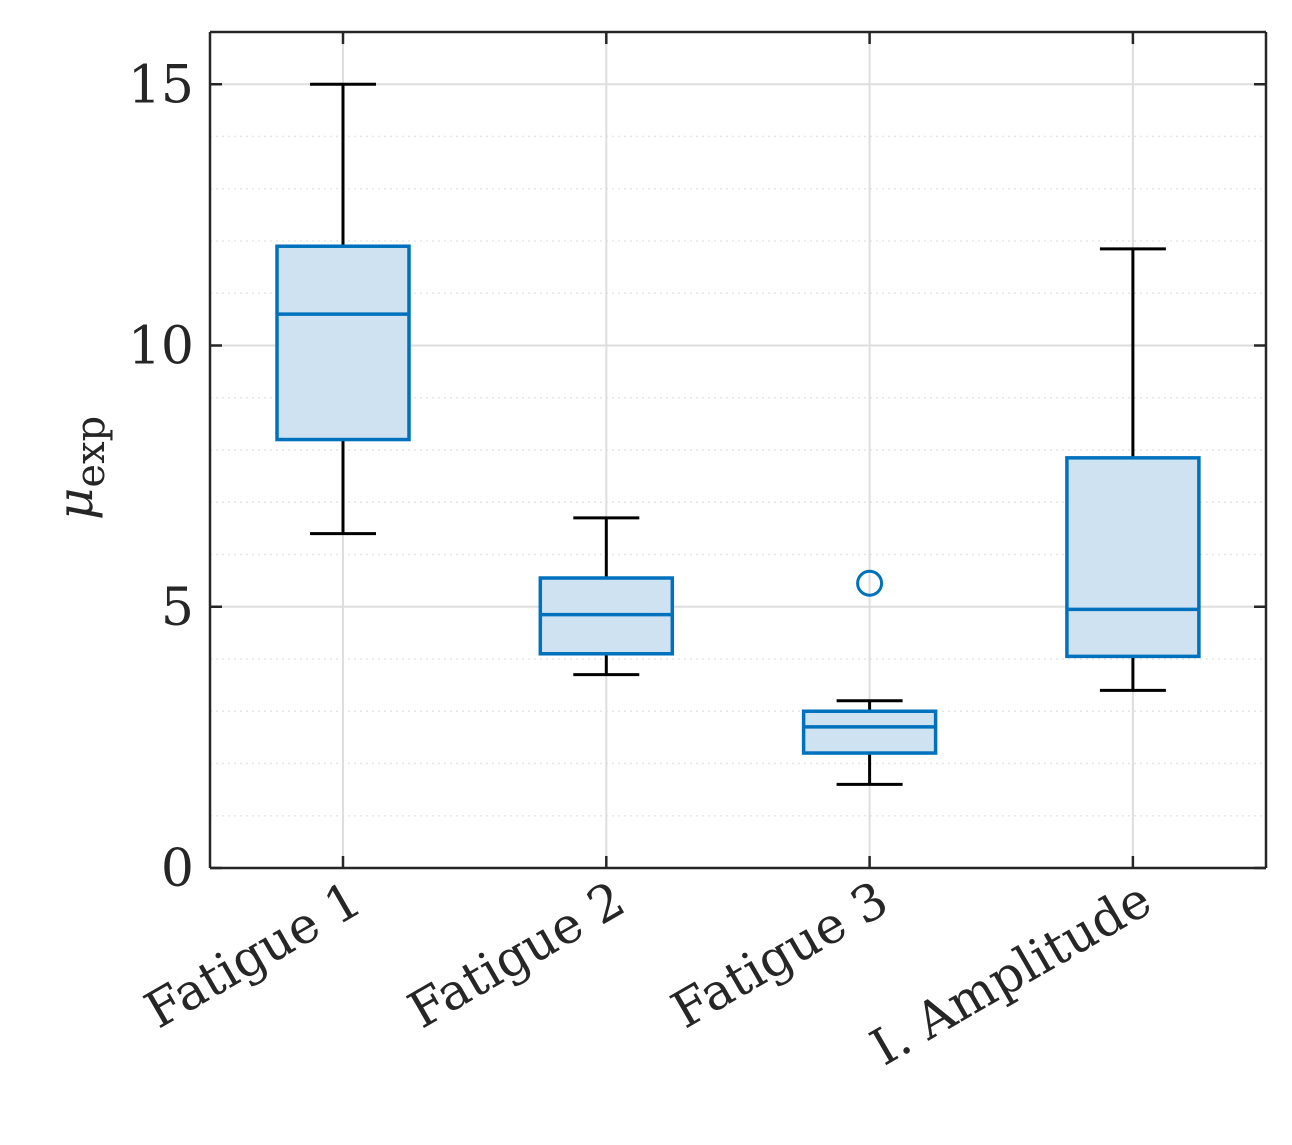  What do you see at coordinates (177, 869) in the screenshot?
I see `y-tick-label: 0` at bounding box center [177, 869].